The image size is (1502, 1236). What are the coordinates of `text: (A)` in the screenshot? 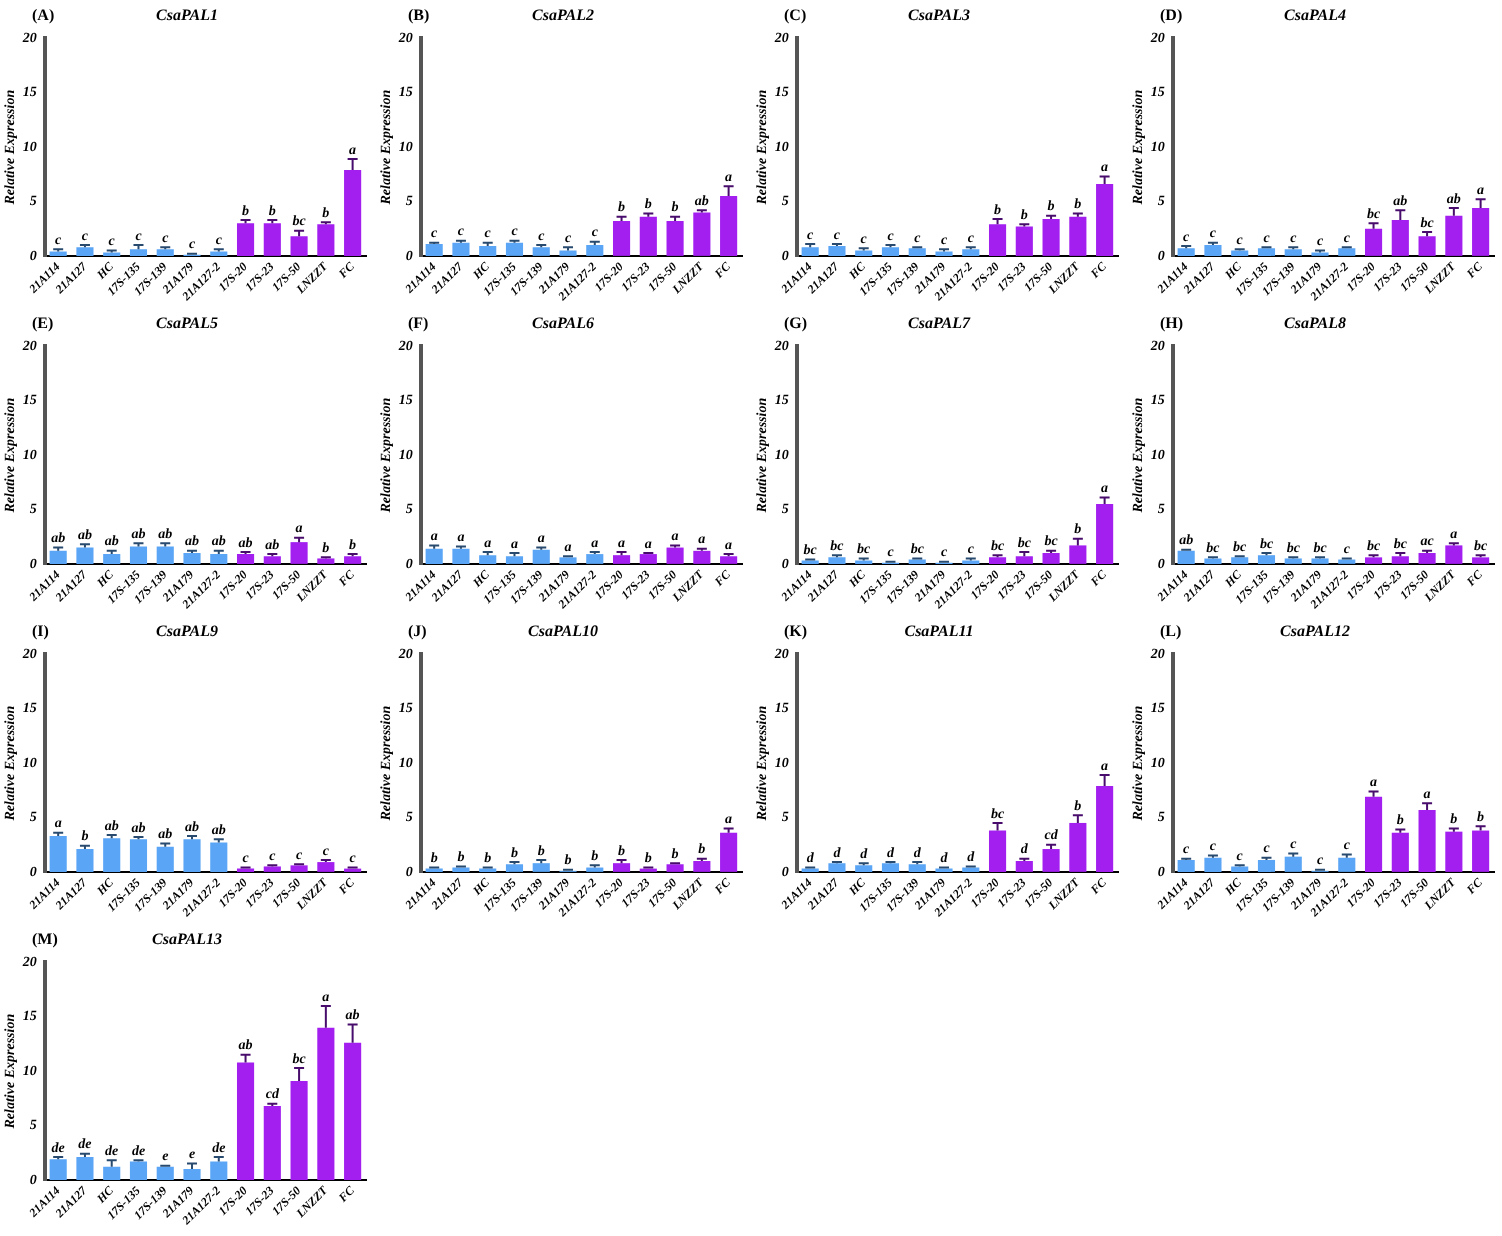 It's located at (43, 15).